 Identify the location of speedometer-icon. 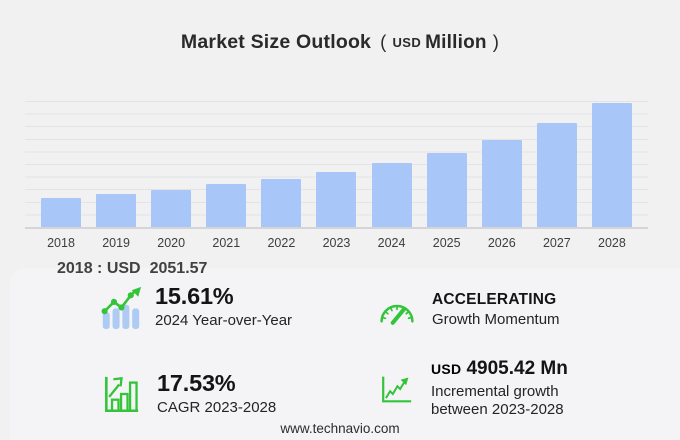
(397, 310).